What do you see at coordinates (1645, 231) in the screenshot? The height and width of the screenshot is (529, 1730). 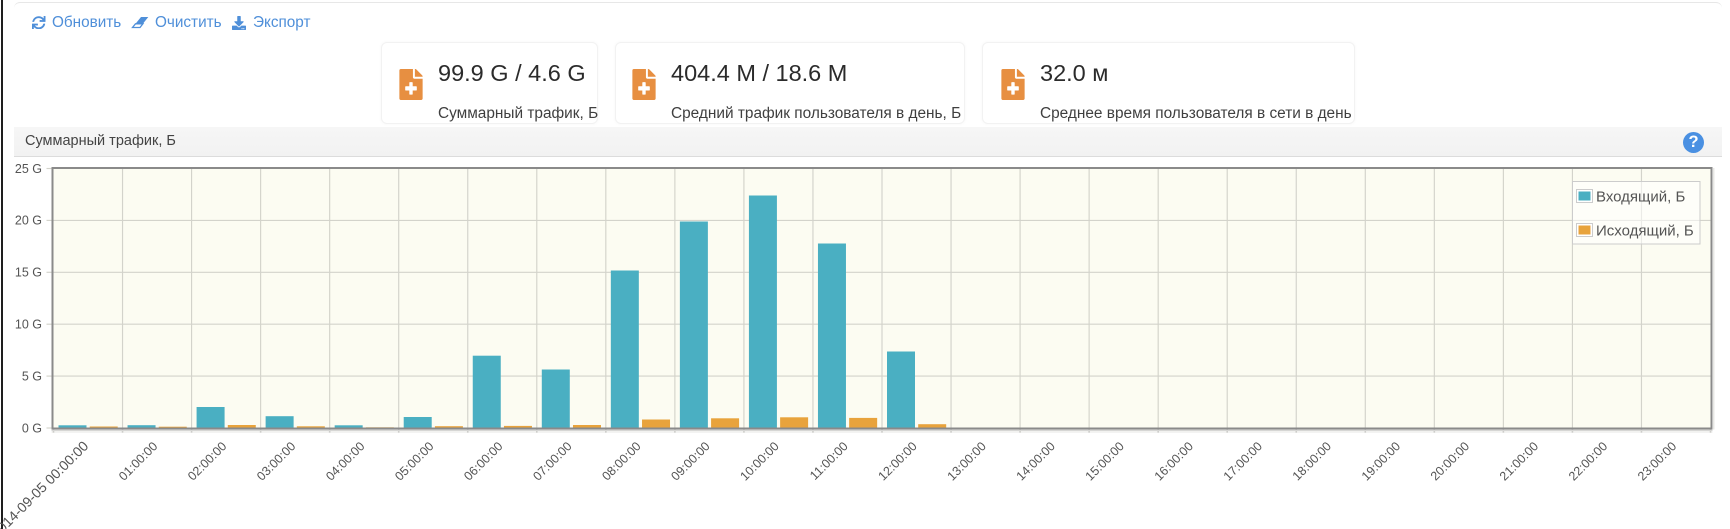 I see `svg-text: Исходящий, Б` at bounding box center [1645, 231].